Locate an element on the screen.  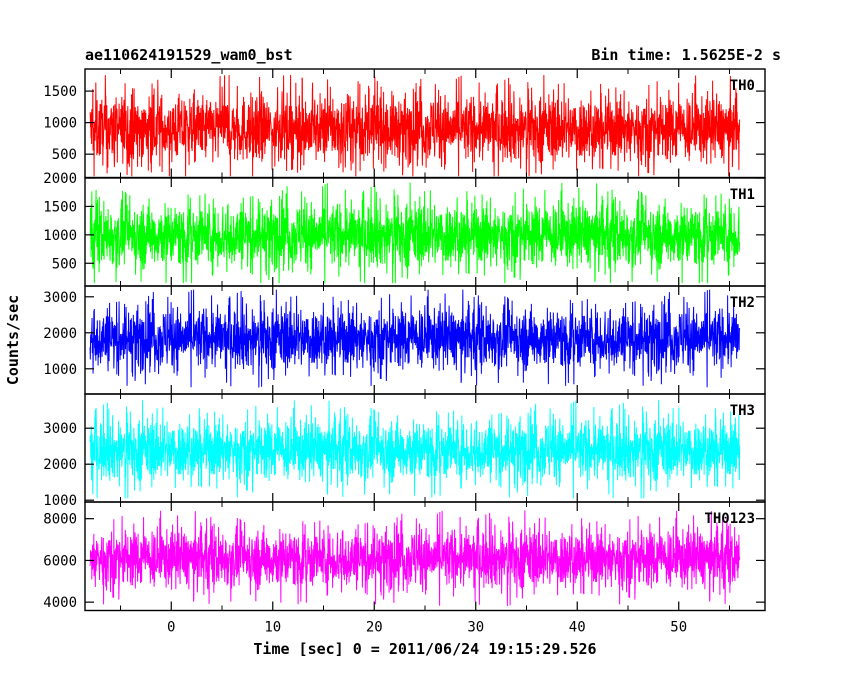
x-tick-label: 10 is located at coordinates (272, 628).